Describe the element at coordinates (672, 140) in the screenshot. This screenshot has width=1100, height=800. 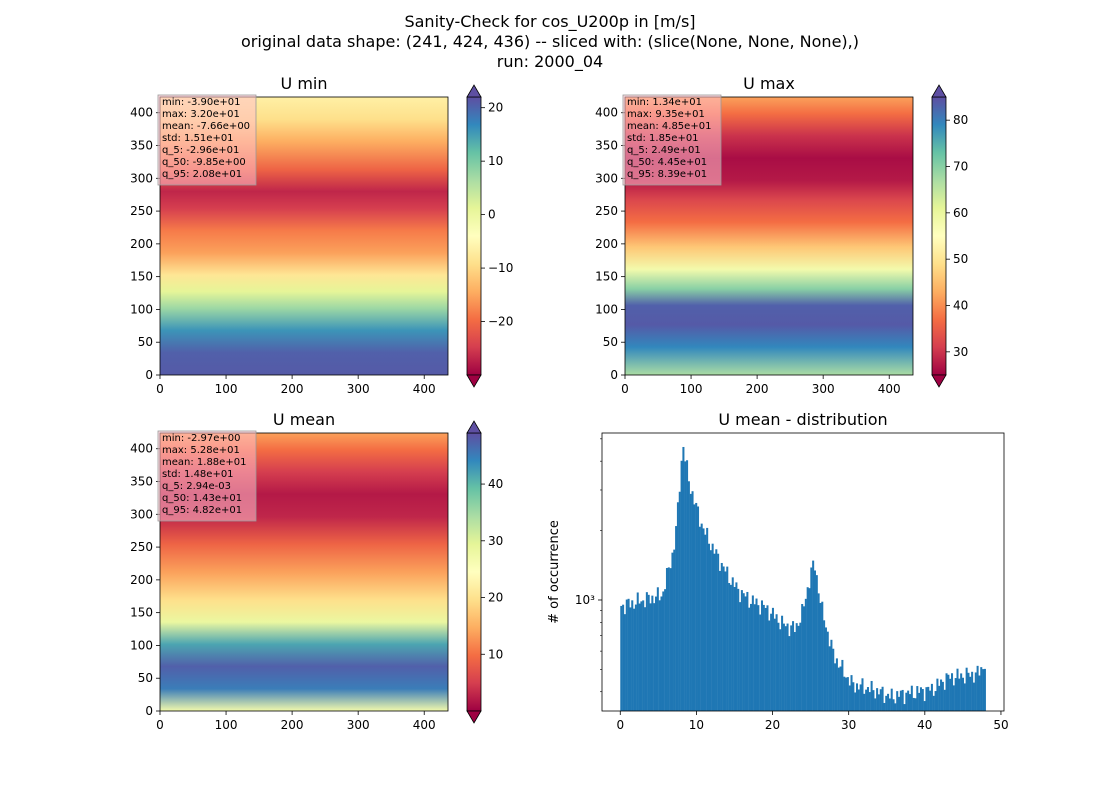
I see `stats-box-umax` at that location.